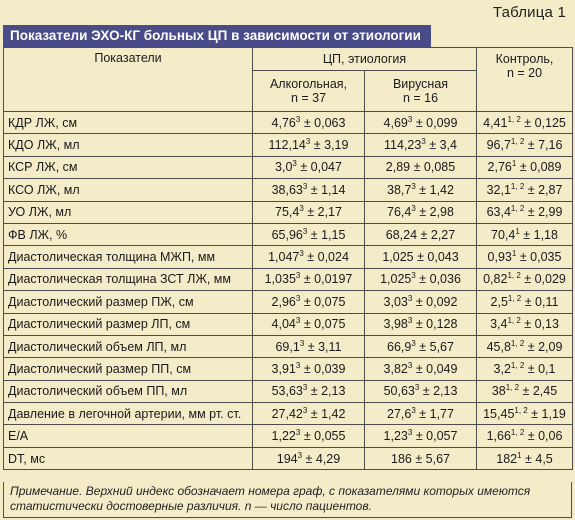 The height and width of the screenshot is (520, 575). Describe the element at coordinates (420, 346) in the screenshot. I see `value-cell-c2: 66,93 ± 5,67` at that location.